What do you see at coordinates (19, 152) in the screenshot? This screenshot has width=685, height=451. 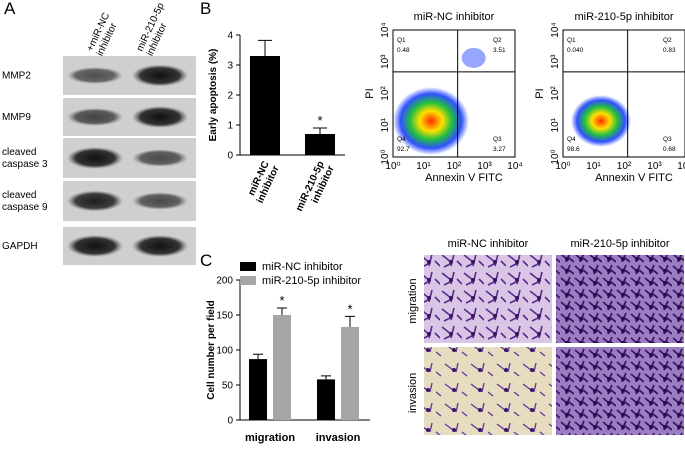 I see `blot-row-label-line: cleaved` at bounding box center [19, 152].